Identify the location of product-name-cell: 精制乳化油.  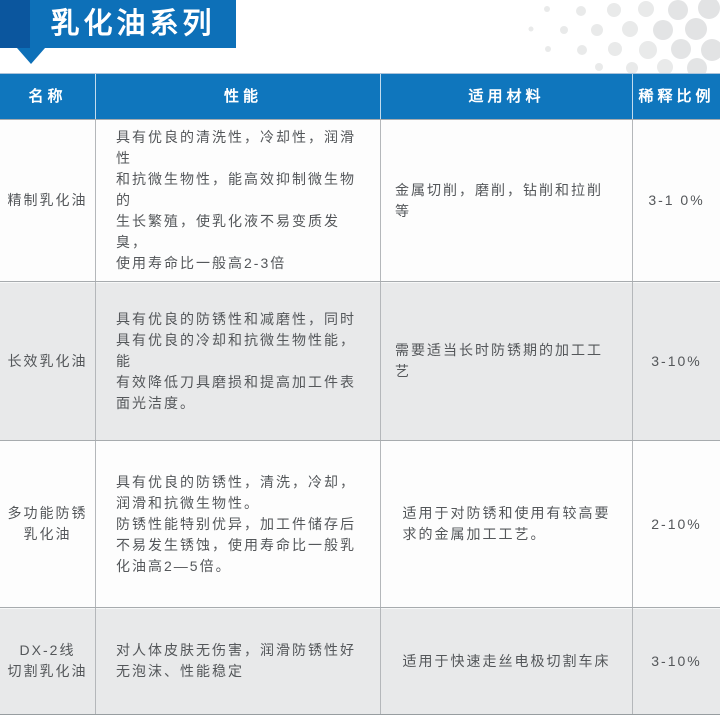
(47, 200).